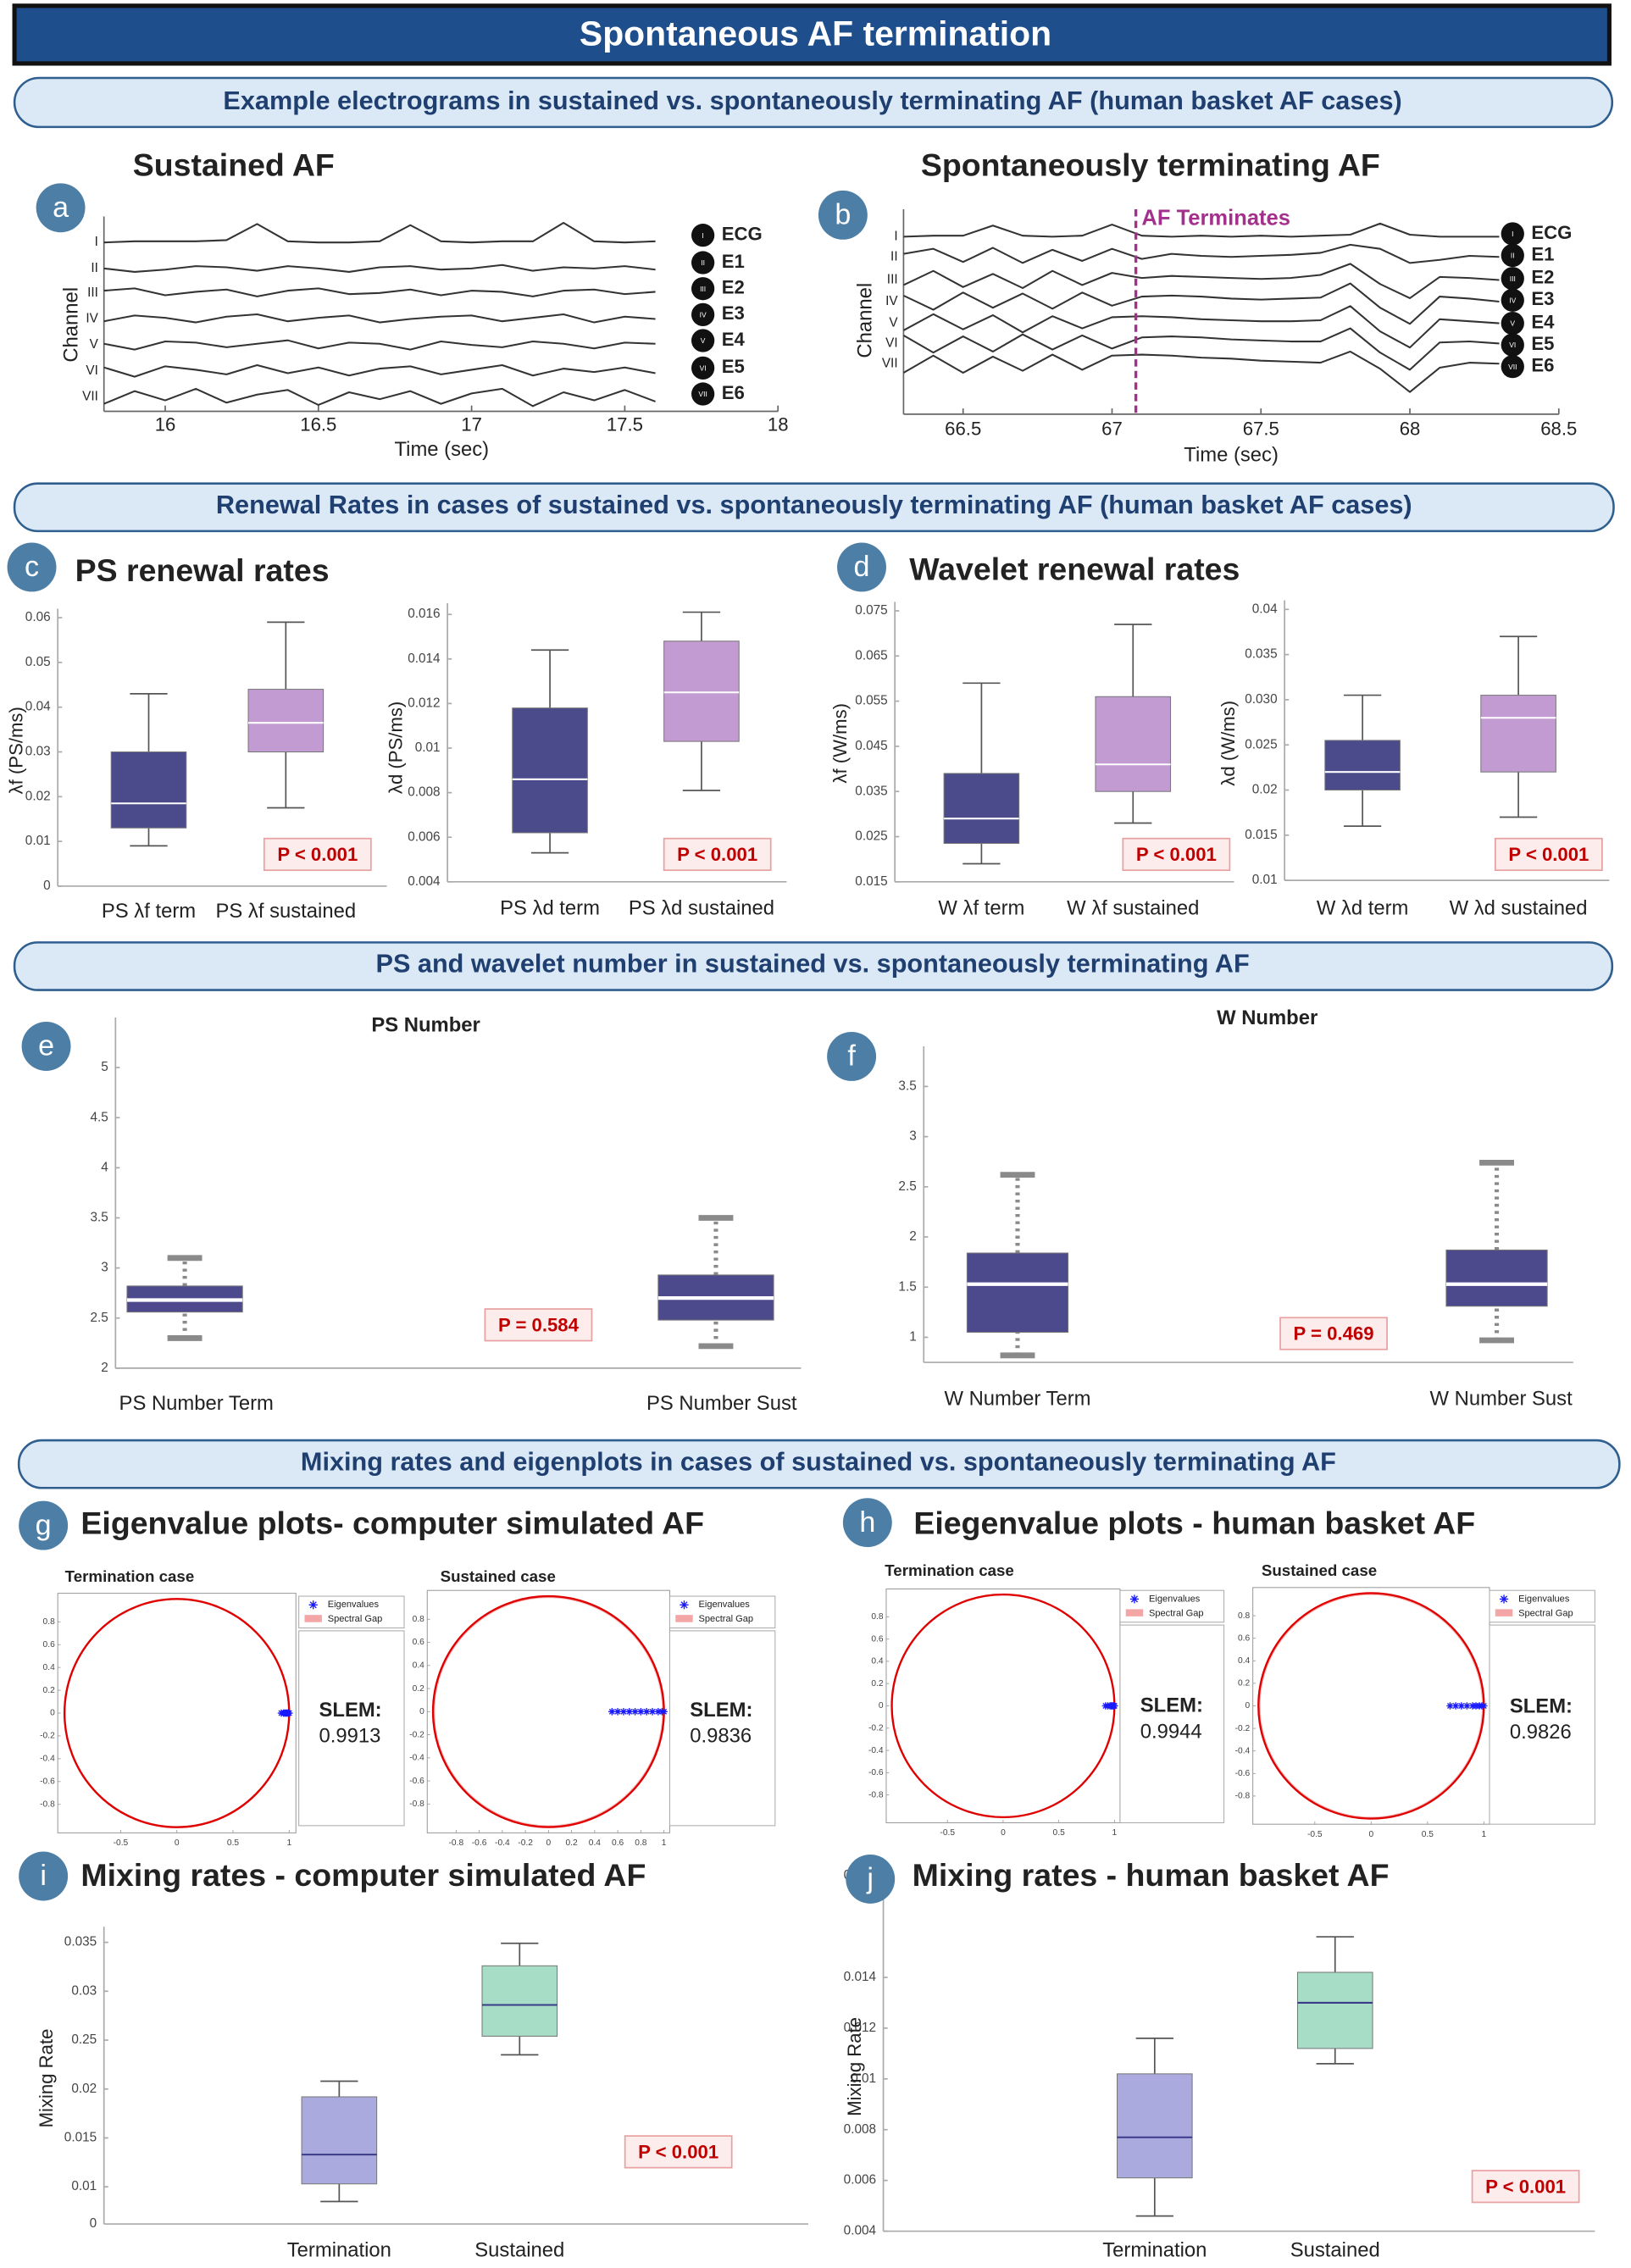 The width and height of the screenshot is (1631, 2268). Describe the element at coordinates (50, 1645) in the screenshot. I see `y-tick-label: 0.6` at that location.